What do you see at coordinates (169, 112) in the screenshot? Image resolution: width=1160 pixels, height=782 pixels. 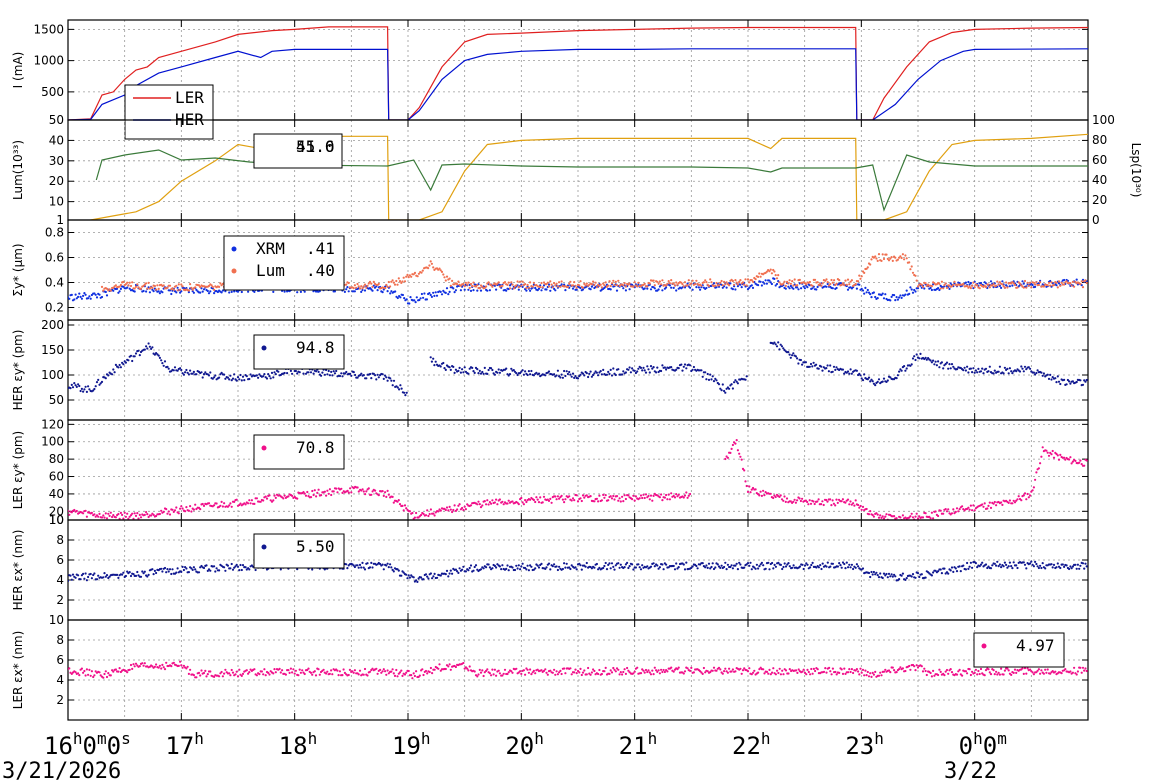 I see `legend-box` at bounding box center [169, 112].